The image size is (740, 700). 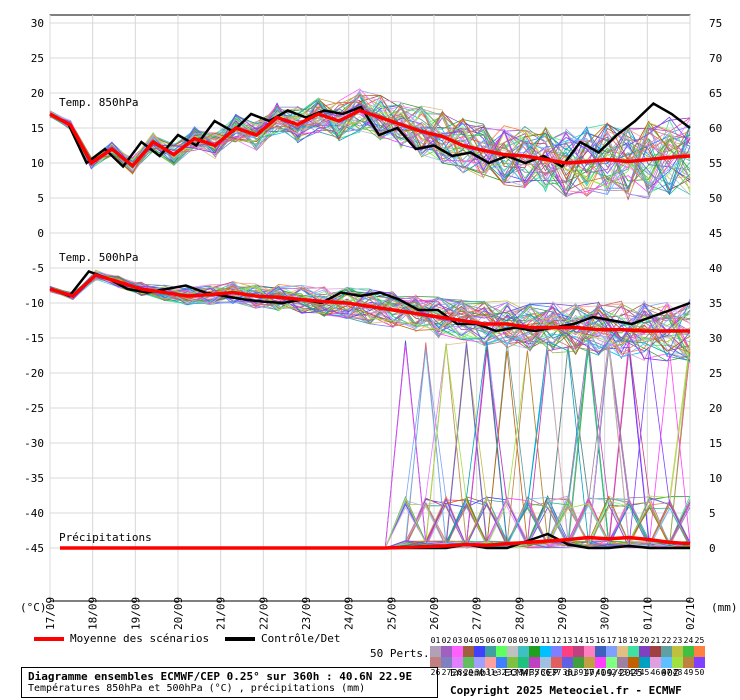 I want to click on member-number: 09, so click(x=523, y=640).